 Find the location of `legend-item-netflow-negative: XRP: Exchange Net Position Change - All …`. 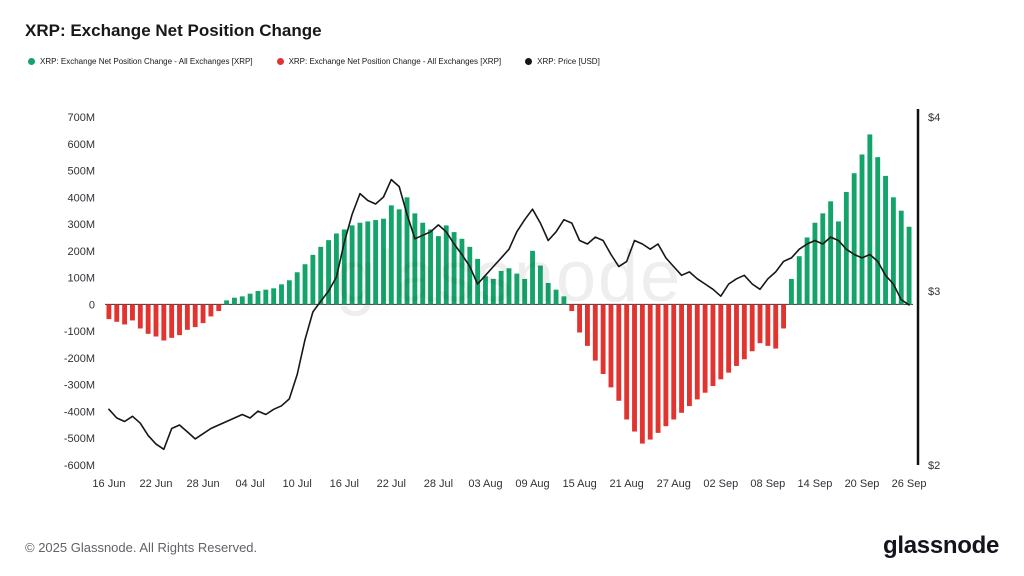

legend-item-netflow-negative: XRP: Exchange Net Position Change - All … is located at coordinates (388, 61).